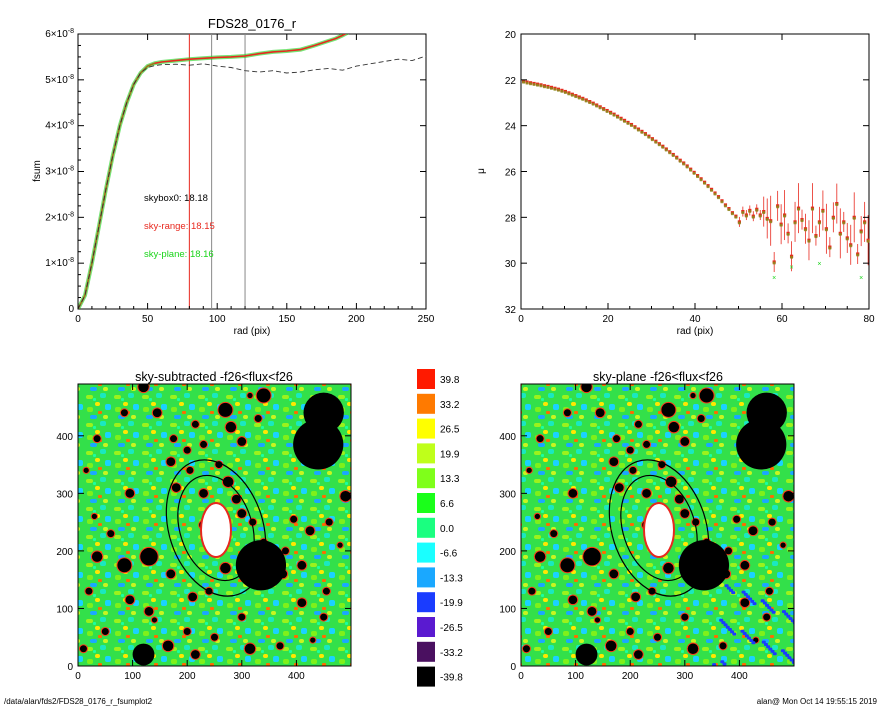 The height and width of the screenshot is (708, 885). What do you see at coordinates (78, 701) in the screenshot?
I see `footer-file-path: /data/alan/fds2/FDS28_0176_r_fsumplot2` at bounding box center [78, 701].